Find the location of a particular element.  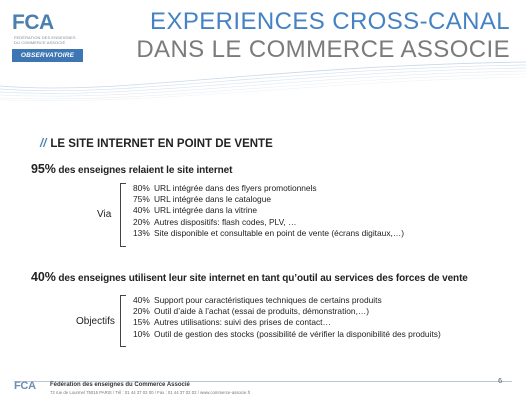

section-prefix: // is located at coordinates (43, 144).